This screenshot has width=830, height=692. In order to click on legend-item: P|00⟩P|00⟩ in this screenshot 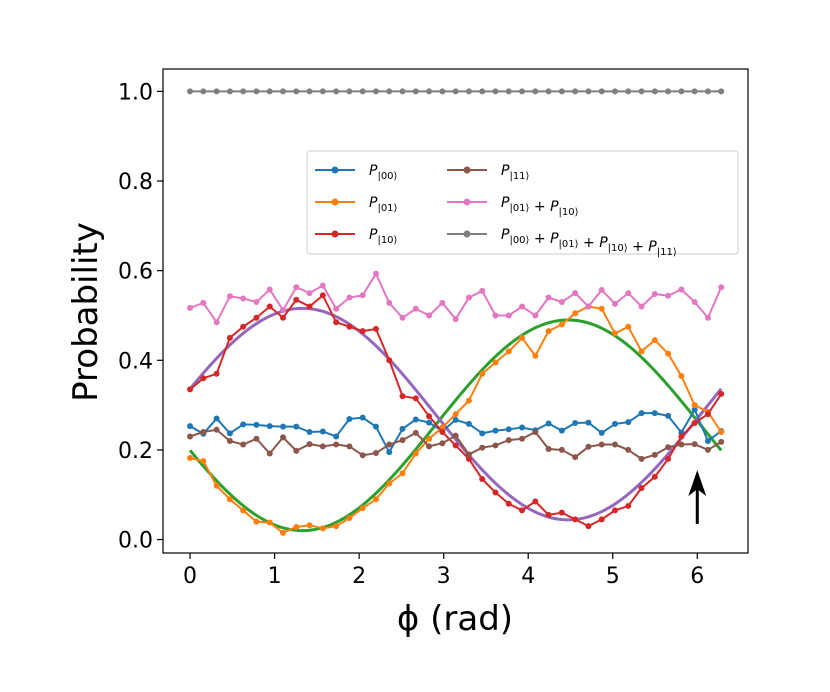, I will do `click(356, 172)`.